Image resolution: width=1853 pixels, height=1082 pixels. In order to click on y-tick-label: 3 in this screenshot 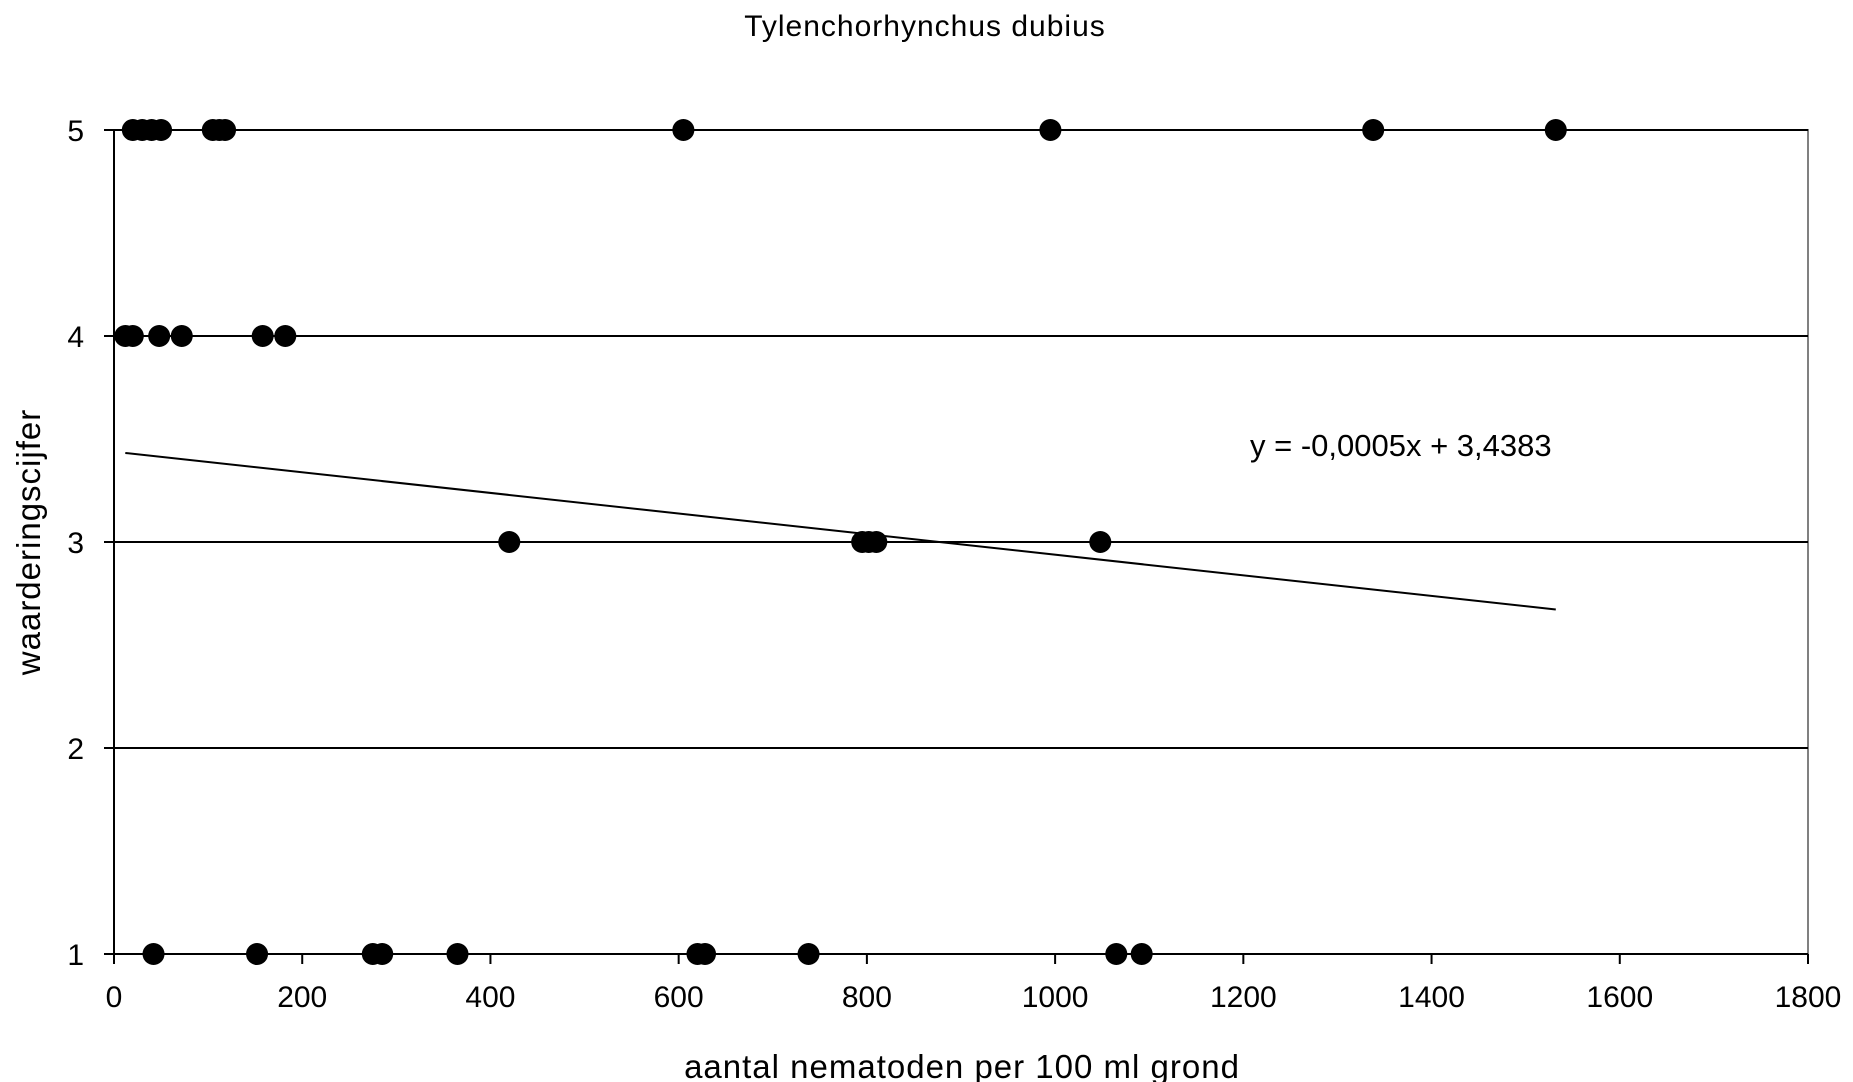, I will do `click(75, 543)`.